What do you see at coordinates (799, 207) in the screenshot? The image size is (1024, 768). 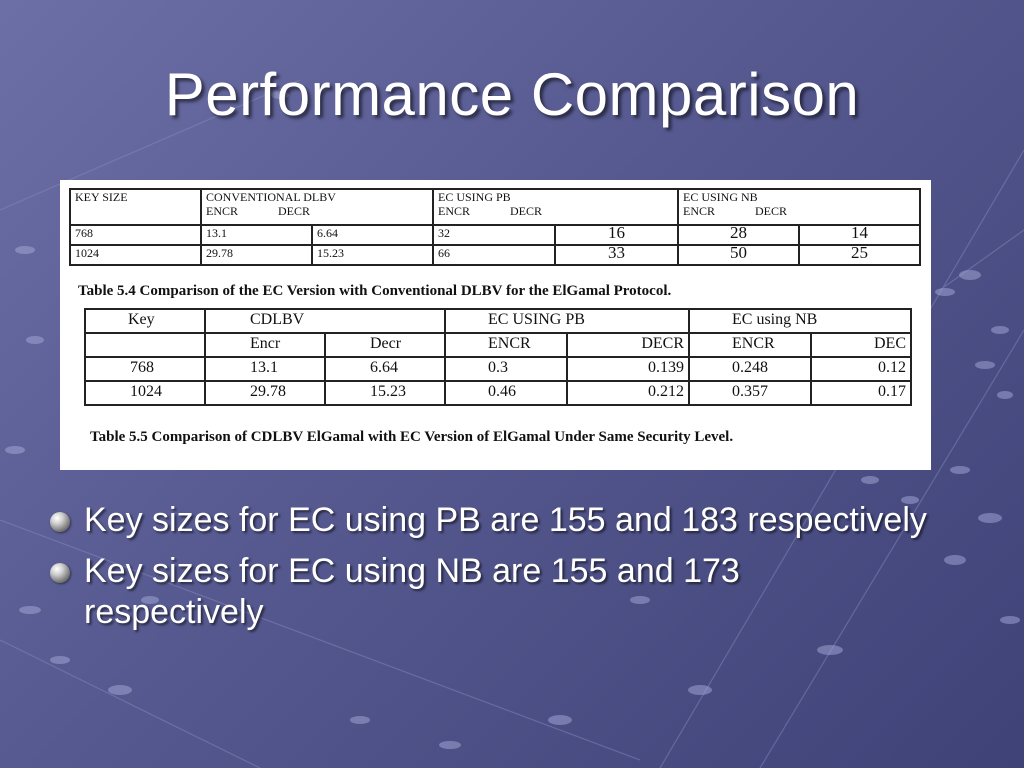 I see `header-ec-using-nb: EC USING NB ENCR DECR` at bounding box center [799, 207].